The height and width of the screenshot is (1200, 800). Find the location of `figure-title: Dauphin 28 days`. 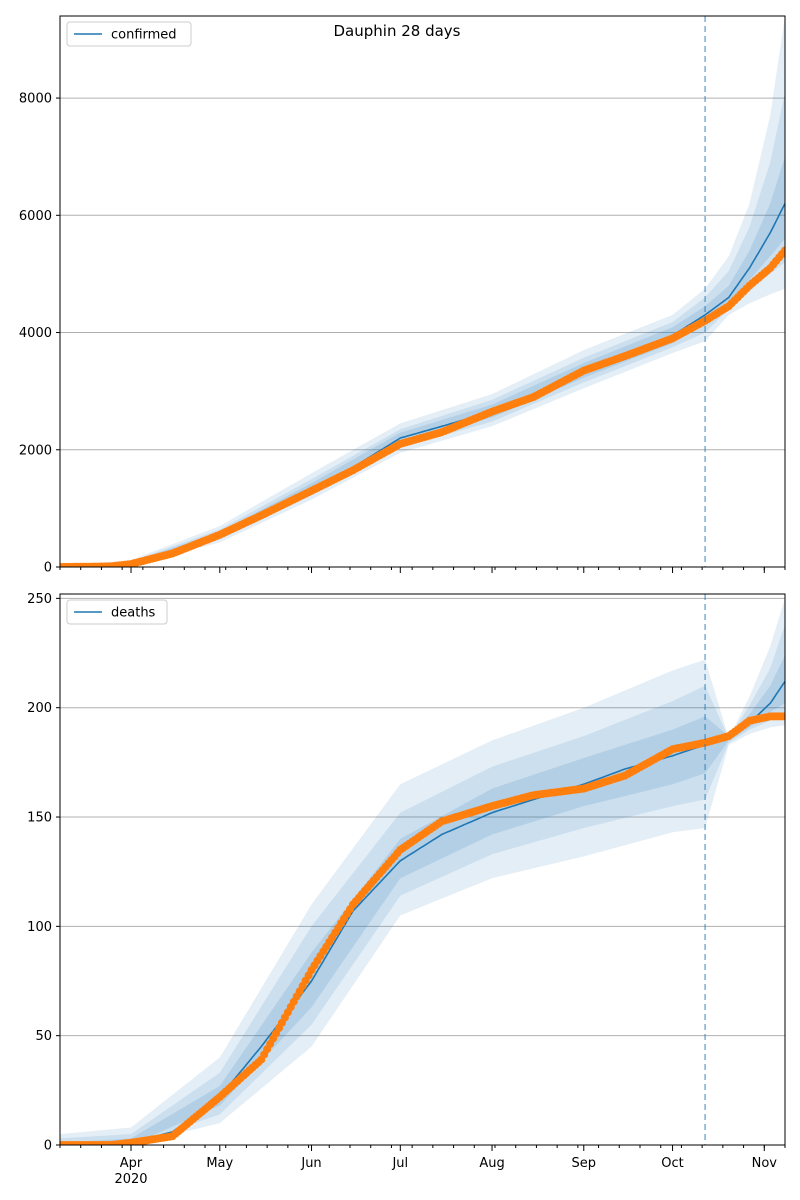

figure-title: Dauphin 28 days is located at coordinates (397, 31).